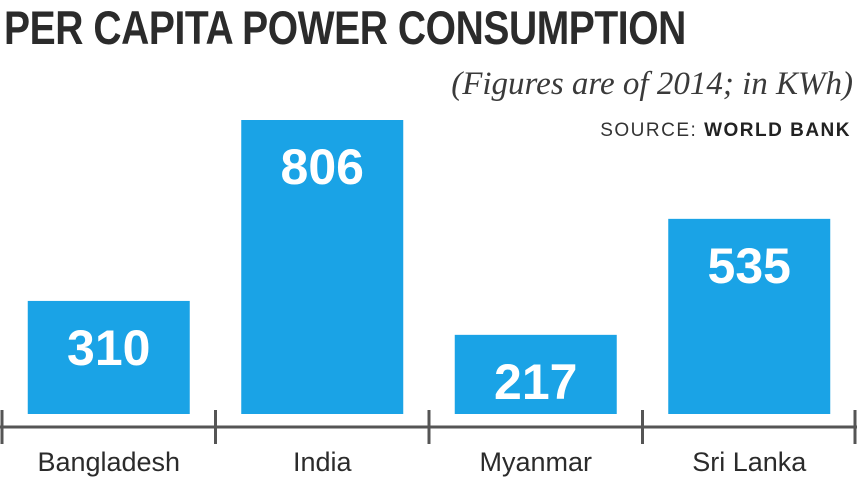  I want to click on data-label: 217, so click(535, 382).